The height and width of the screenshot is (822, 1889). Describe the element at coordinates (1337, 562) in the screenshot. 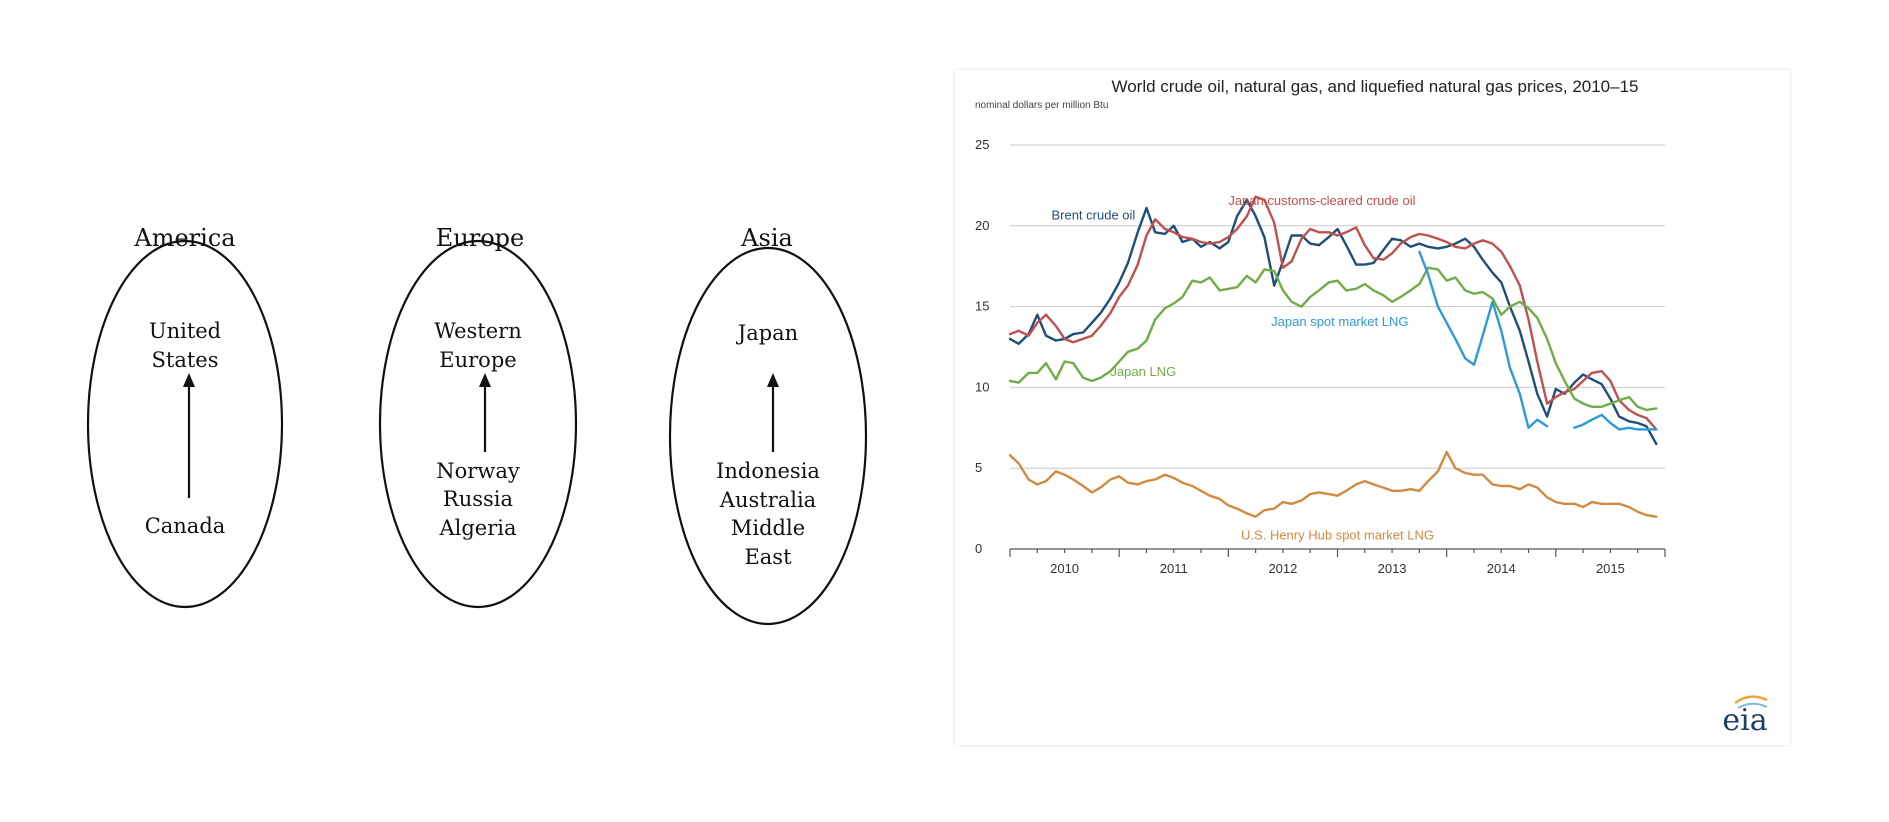

I see `x-axis: 2010 2011 2012 2013 2014 2015` at that location.